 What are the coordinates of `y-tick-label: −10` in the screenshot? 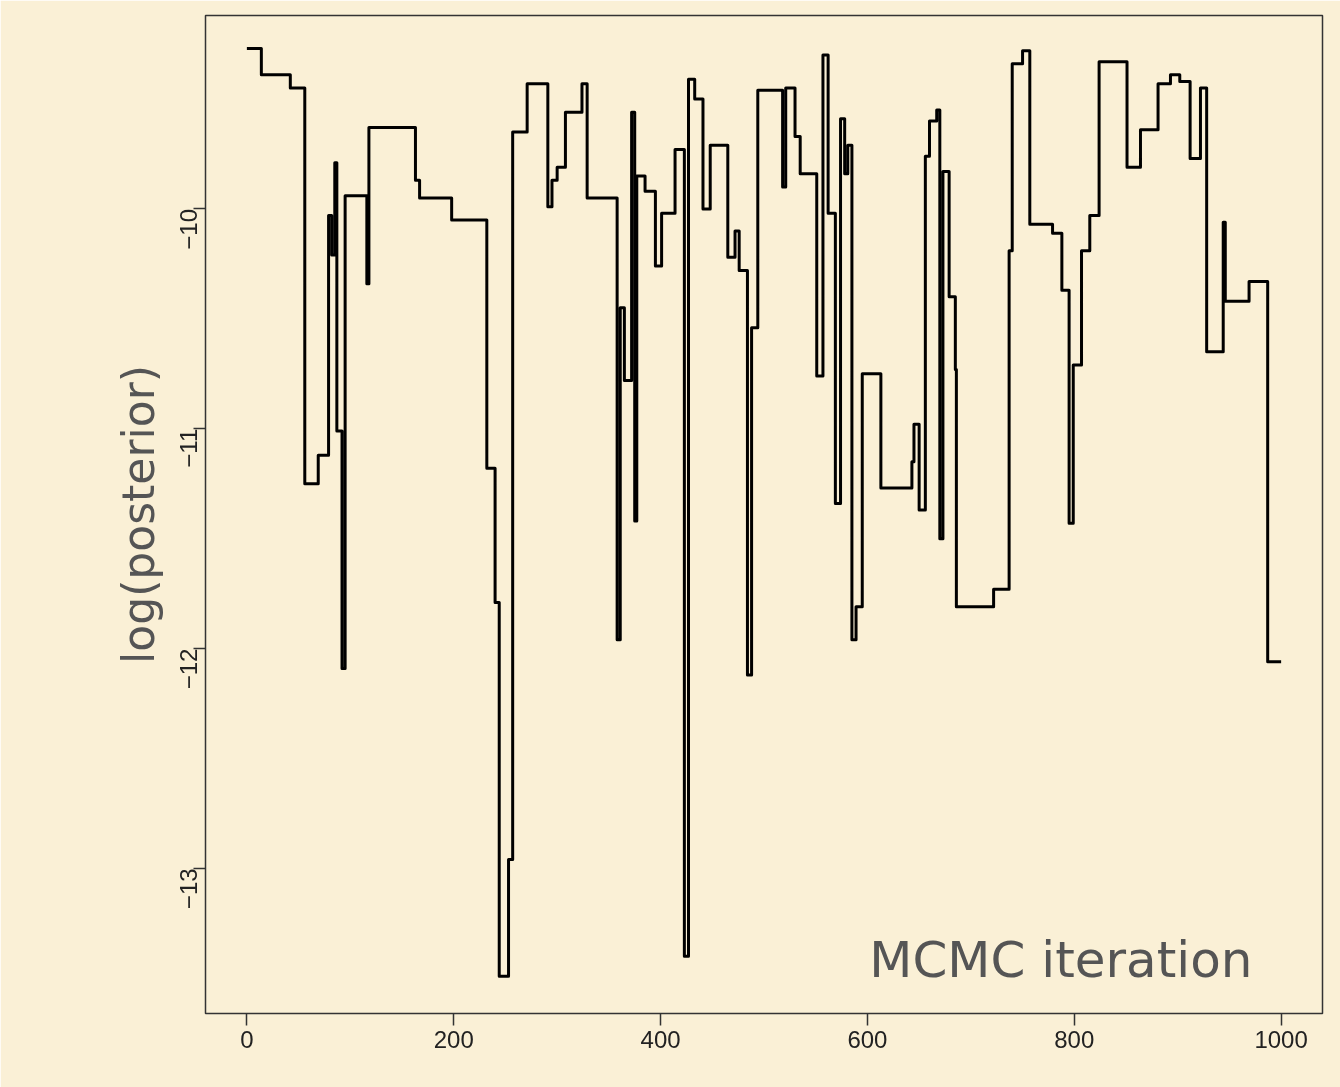 It's located at (188, 229).